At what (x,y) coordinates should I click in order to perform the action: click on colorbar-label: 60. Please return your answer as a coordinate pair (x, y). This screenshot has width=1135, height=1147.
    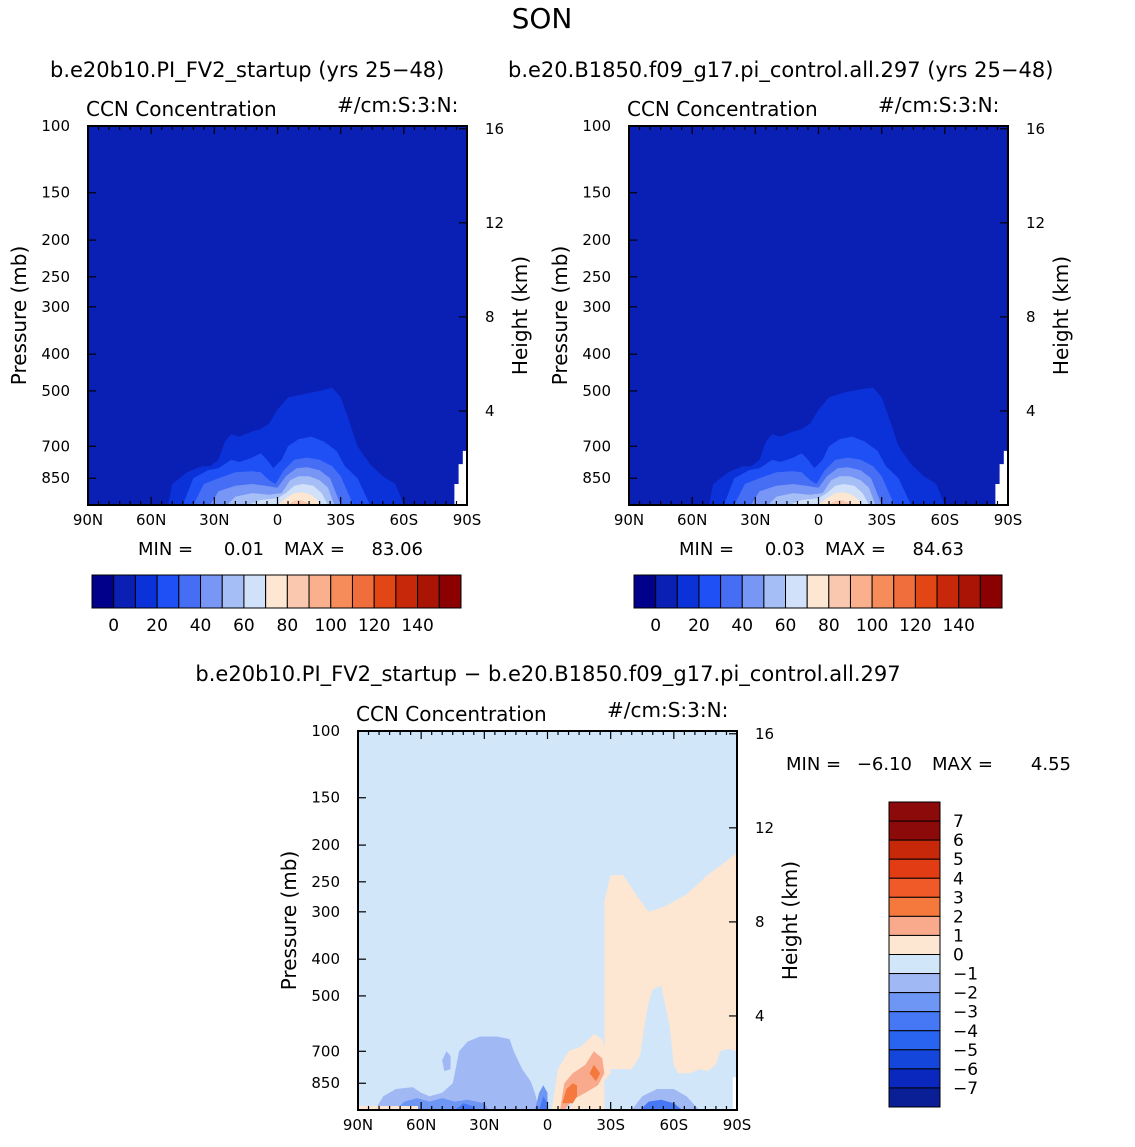
    Looking at the image, I should click on (786, 626).